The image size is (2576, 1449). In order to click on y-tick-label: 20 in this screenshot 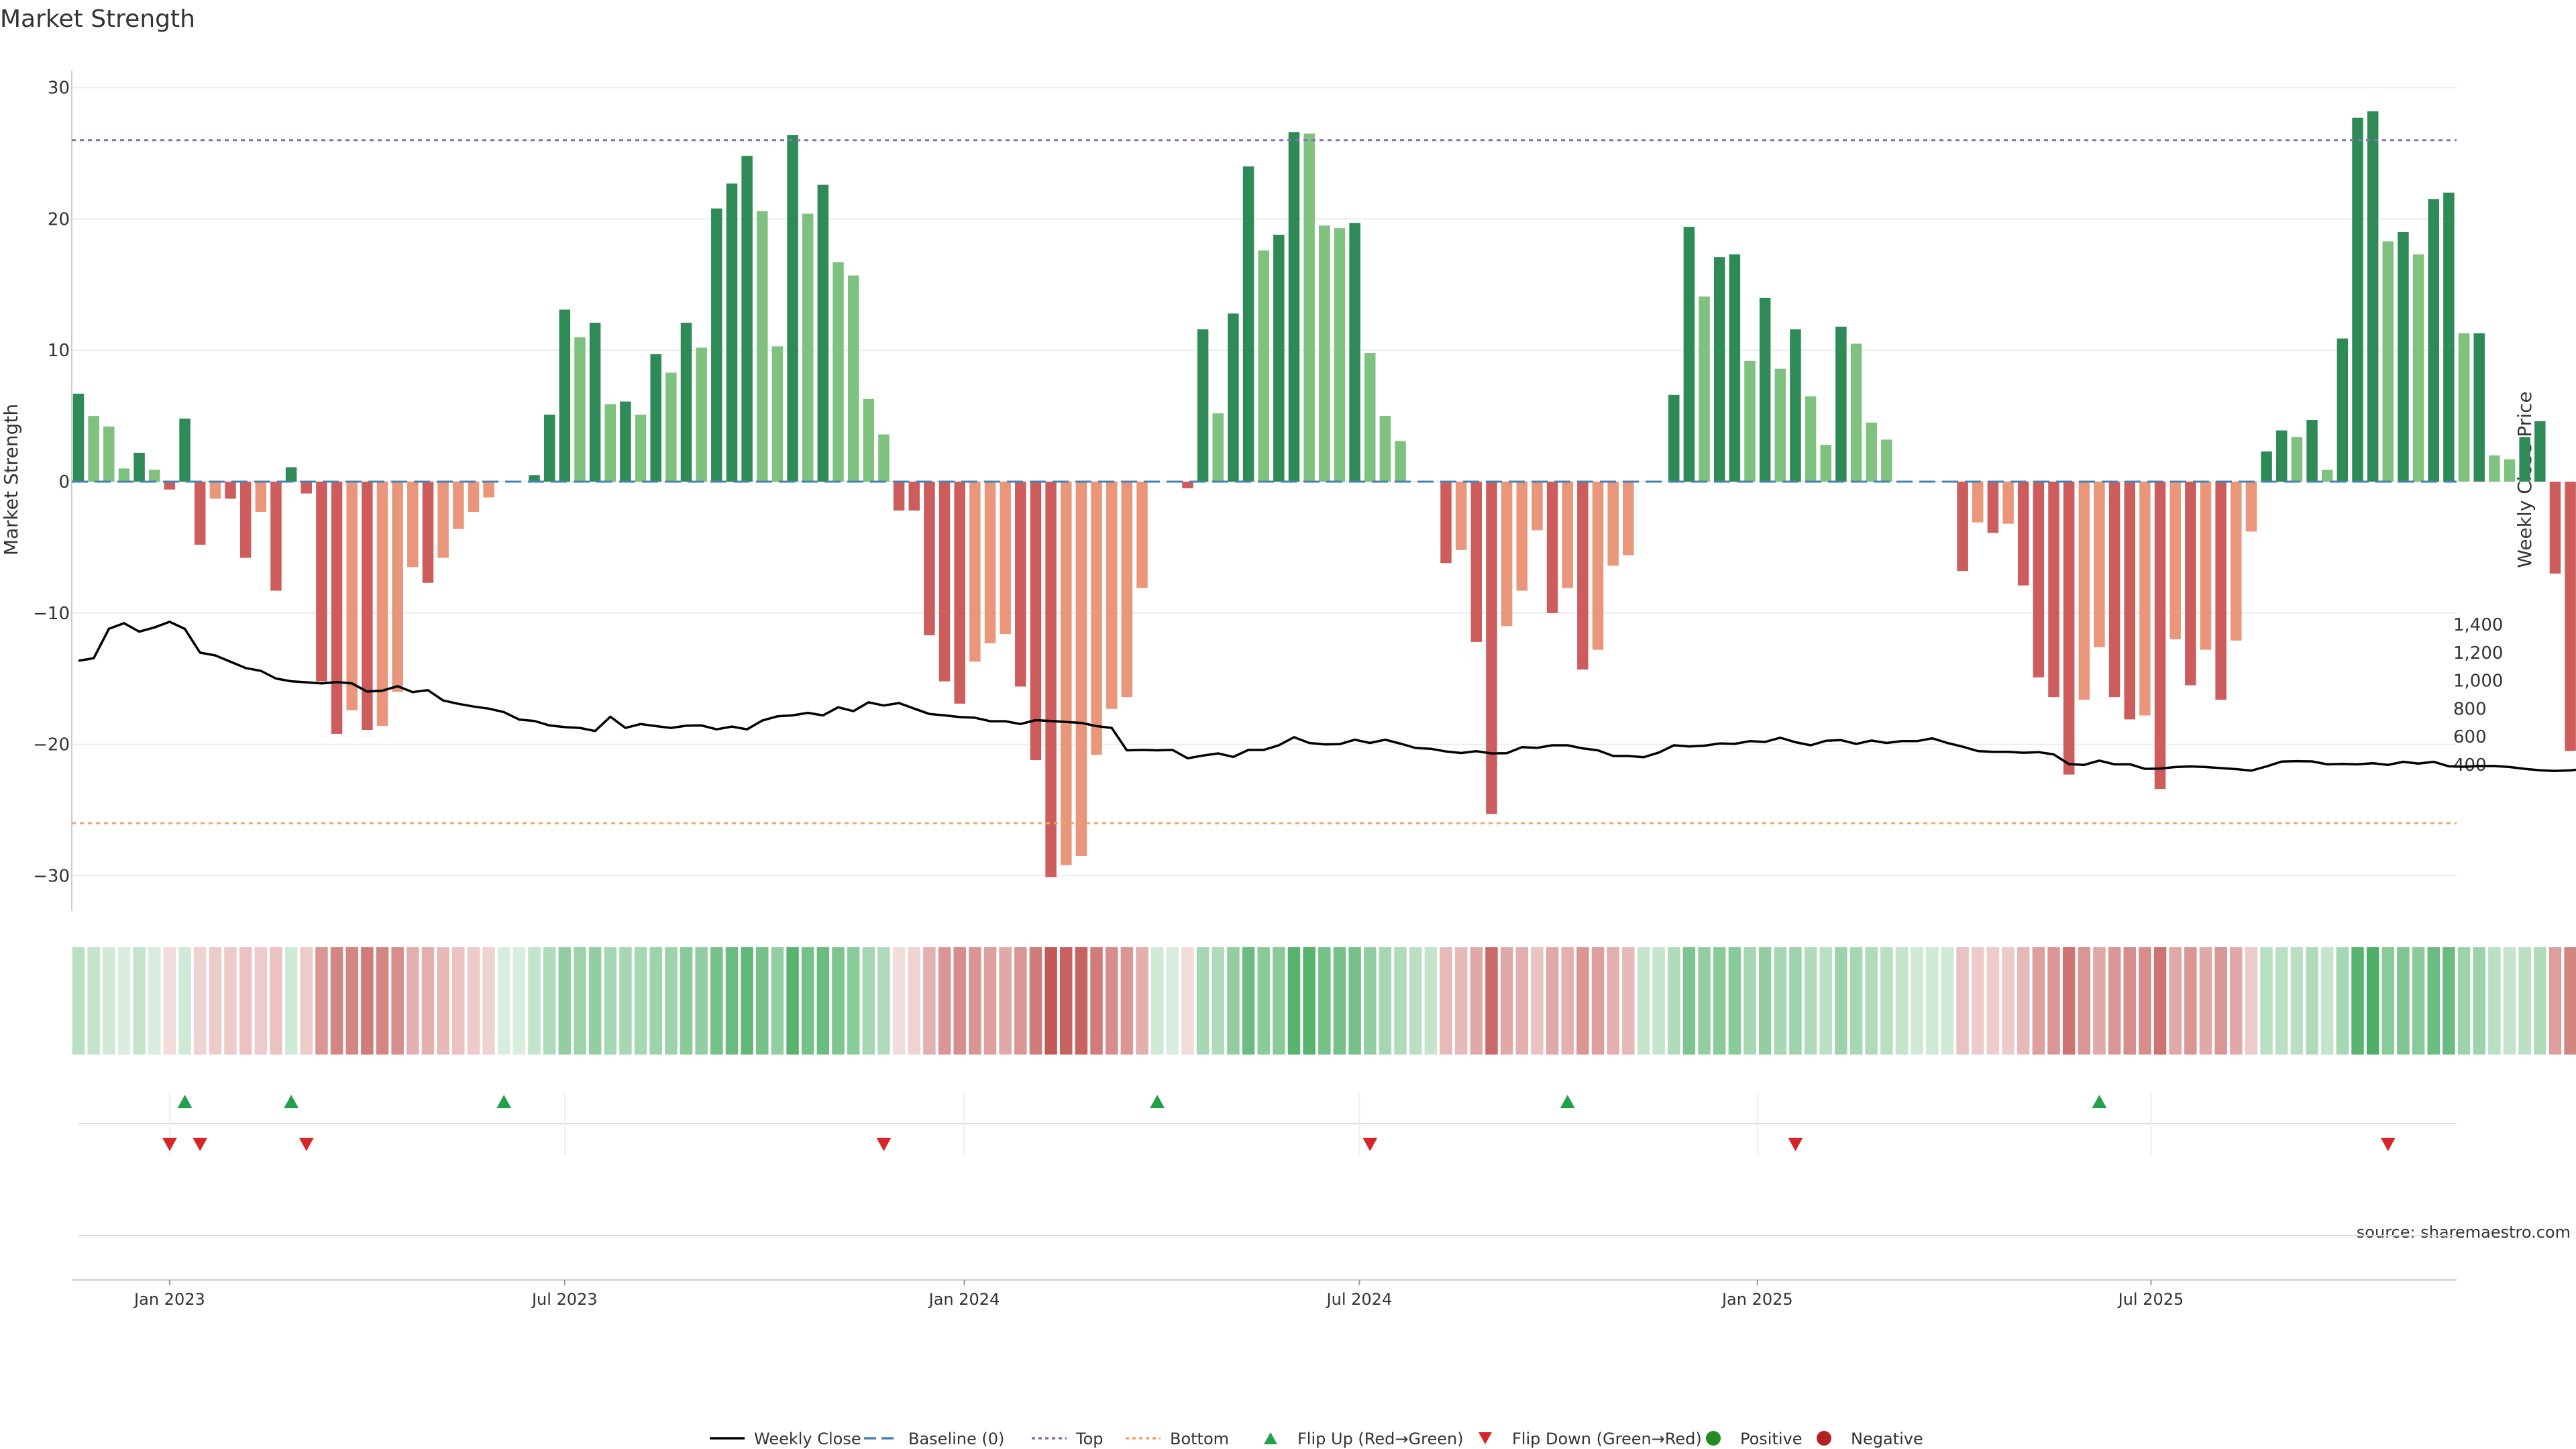, I will do `click(59, 219)`.